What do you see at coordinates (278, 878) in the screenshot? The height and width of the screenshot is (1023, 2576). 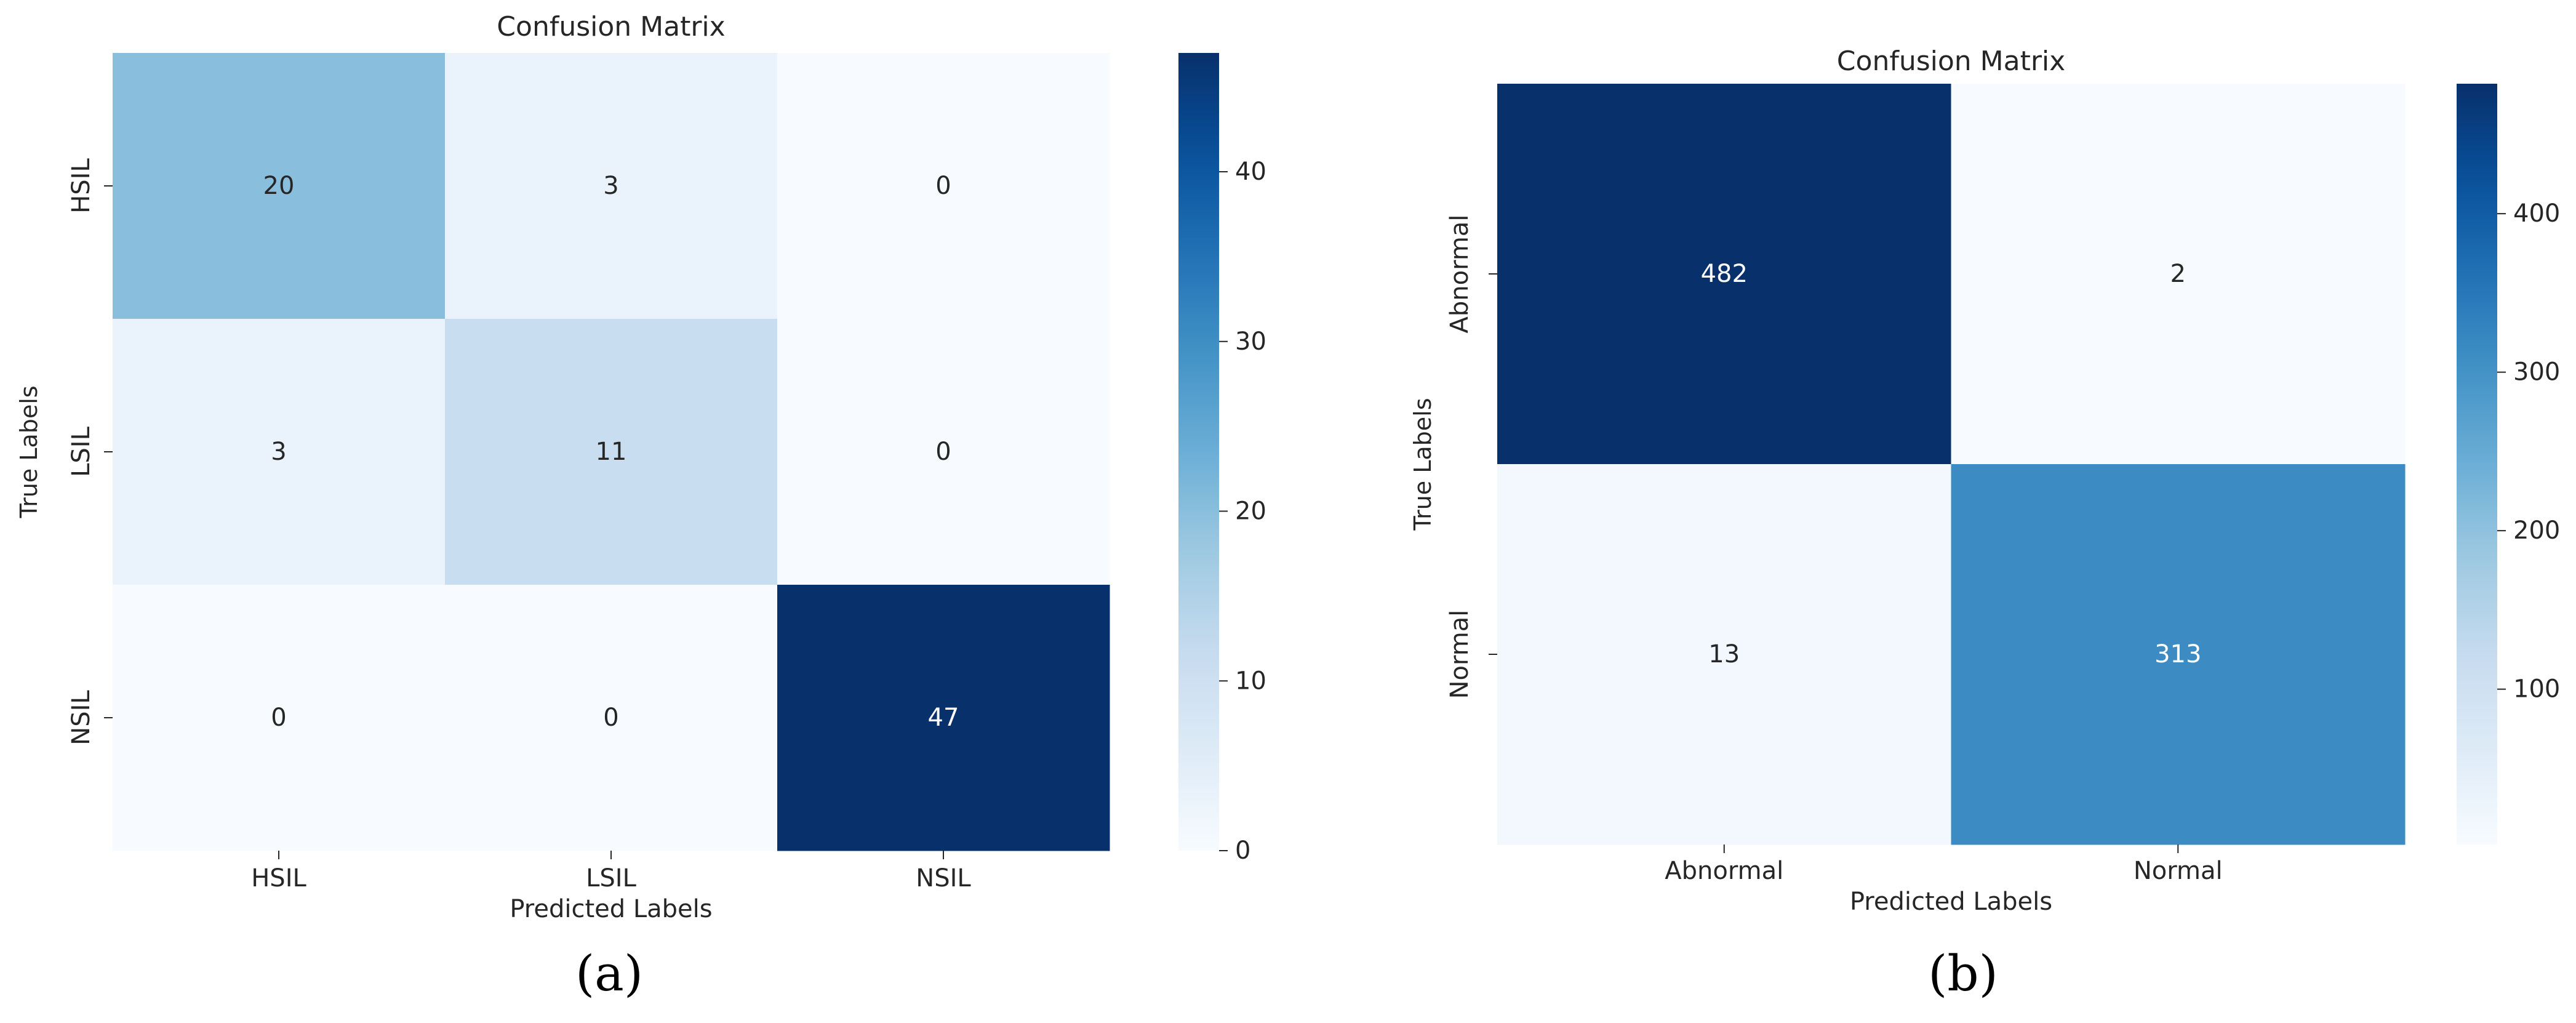 I see `x-tick-label: HSIL` at bounding box center [278, 878].